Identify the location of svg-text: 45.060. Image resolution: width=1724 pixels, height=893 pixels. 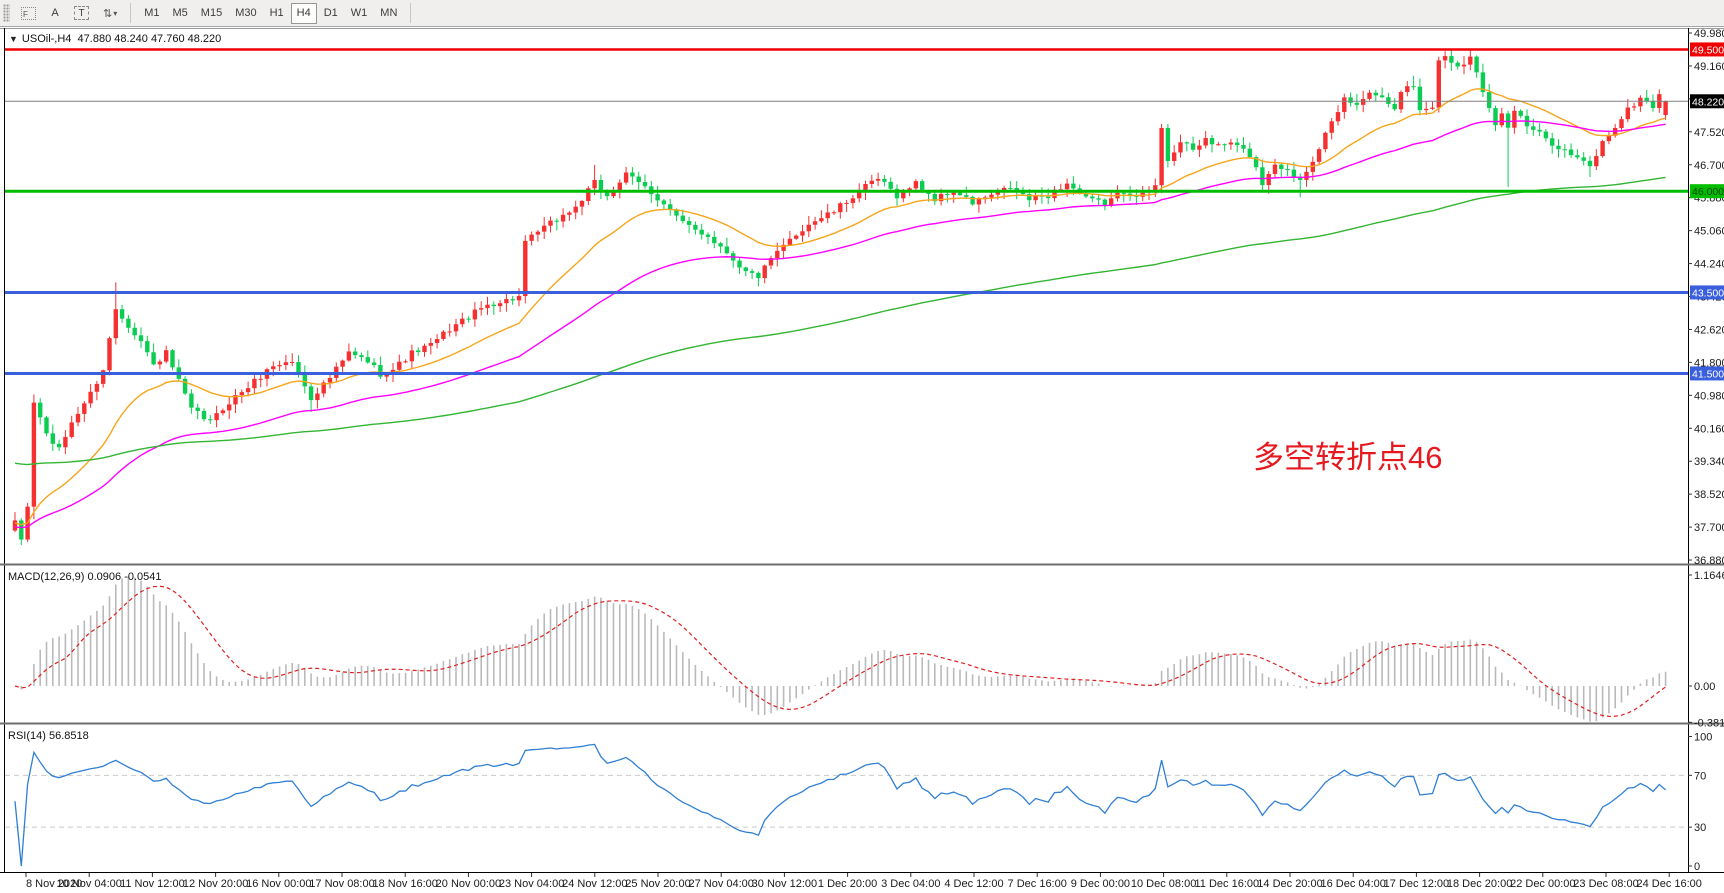
(1709, 232).